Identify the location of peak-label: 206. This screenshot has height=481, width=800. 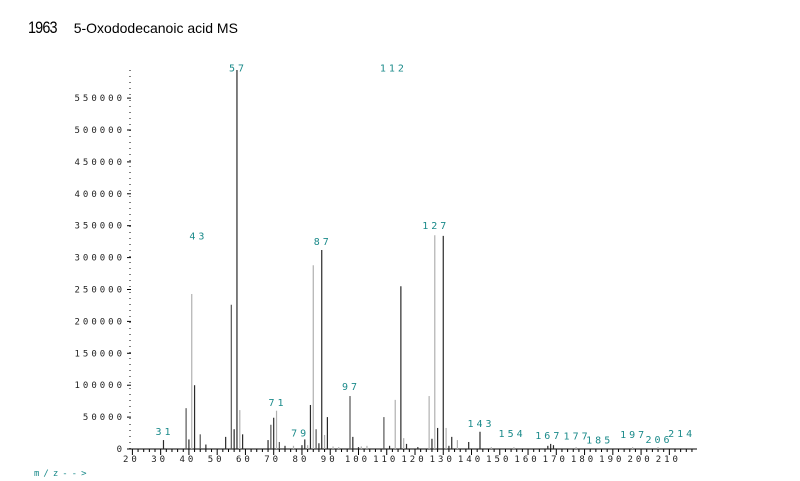
(659, 440).